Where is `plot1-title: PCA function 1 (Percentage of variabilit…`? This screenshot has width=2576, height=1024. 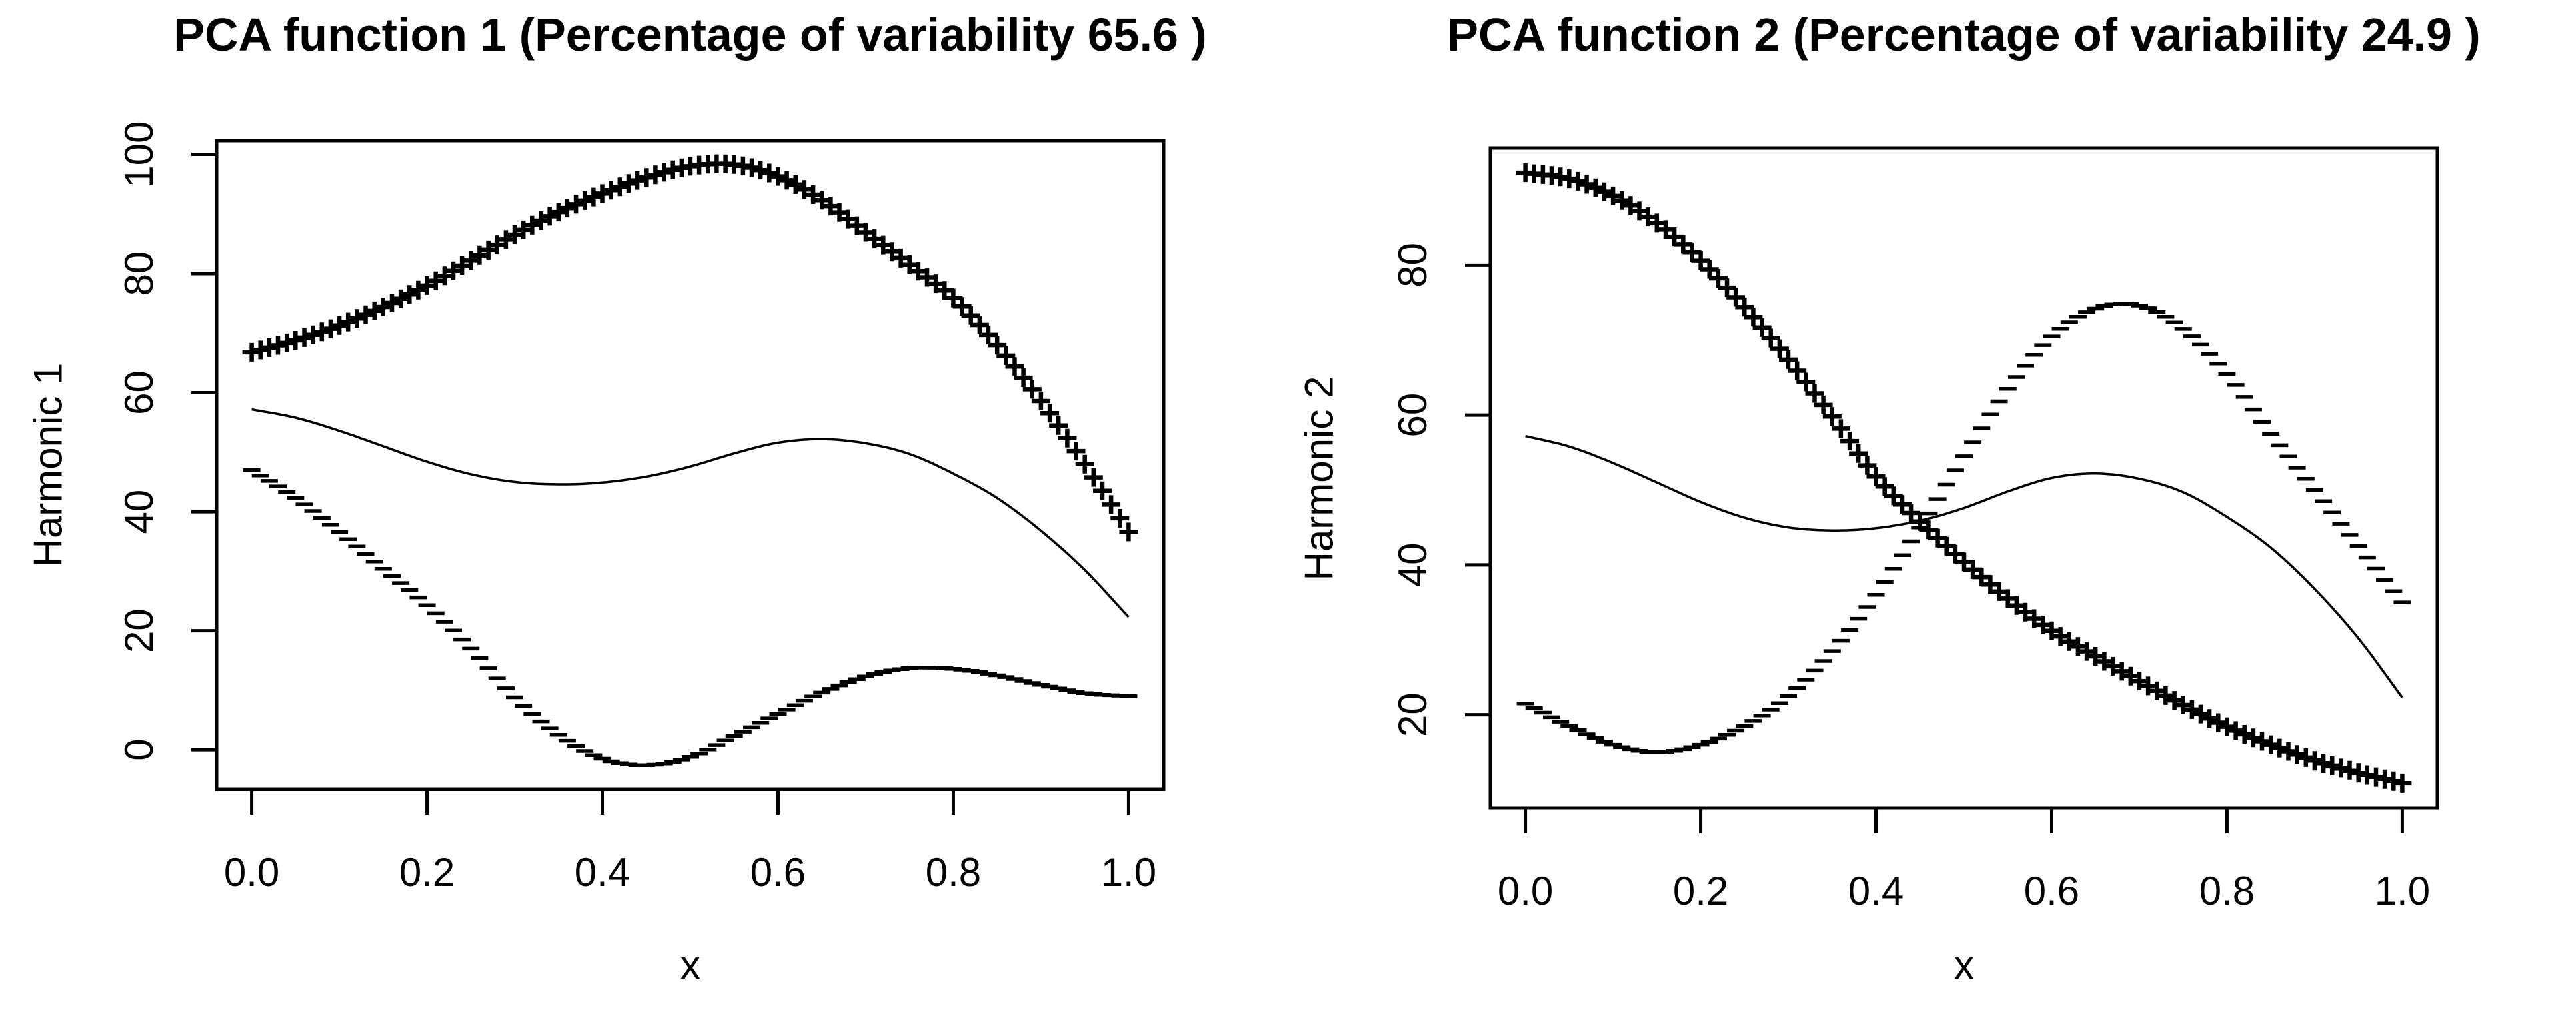 plot1-title: PCA function 1 (Percentage of variabilit… is located at coordinates (690, 35).